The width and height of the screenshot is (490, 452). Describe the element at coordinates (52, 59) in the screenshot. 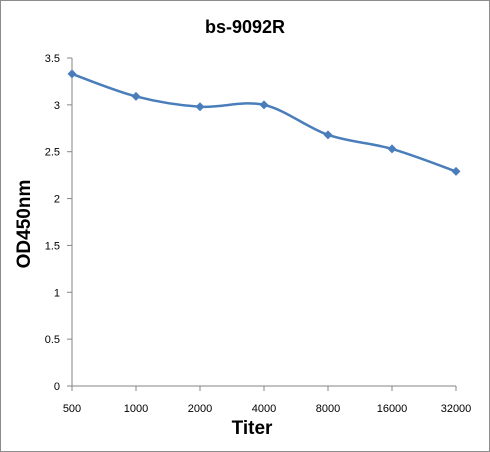

I see `y-tick-label: 3.5` at that location.